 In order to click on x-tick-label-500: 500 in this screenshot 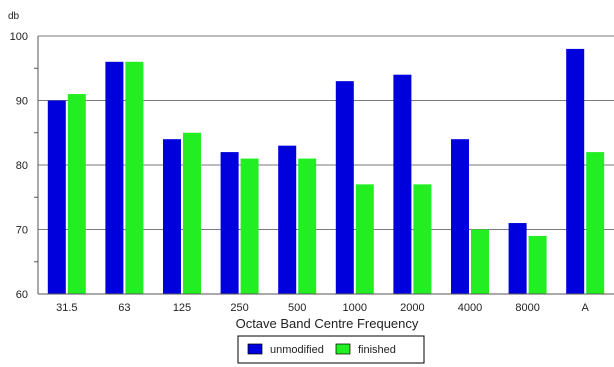, I will do `click(297, 308)`.